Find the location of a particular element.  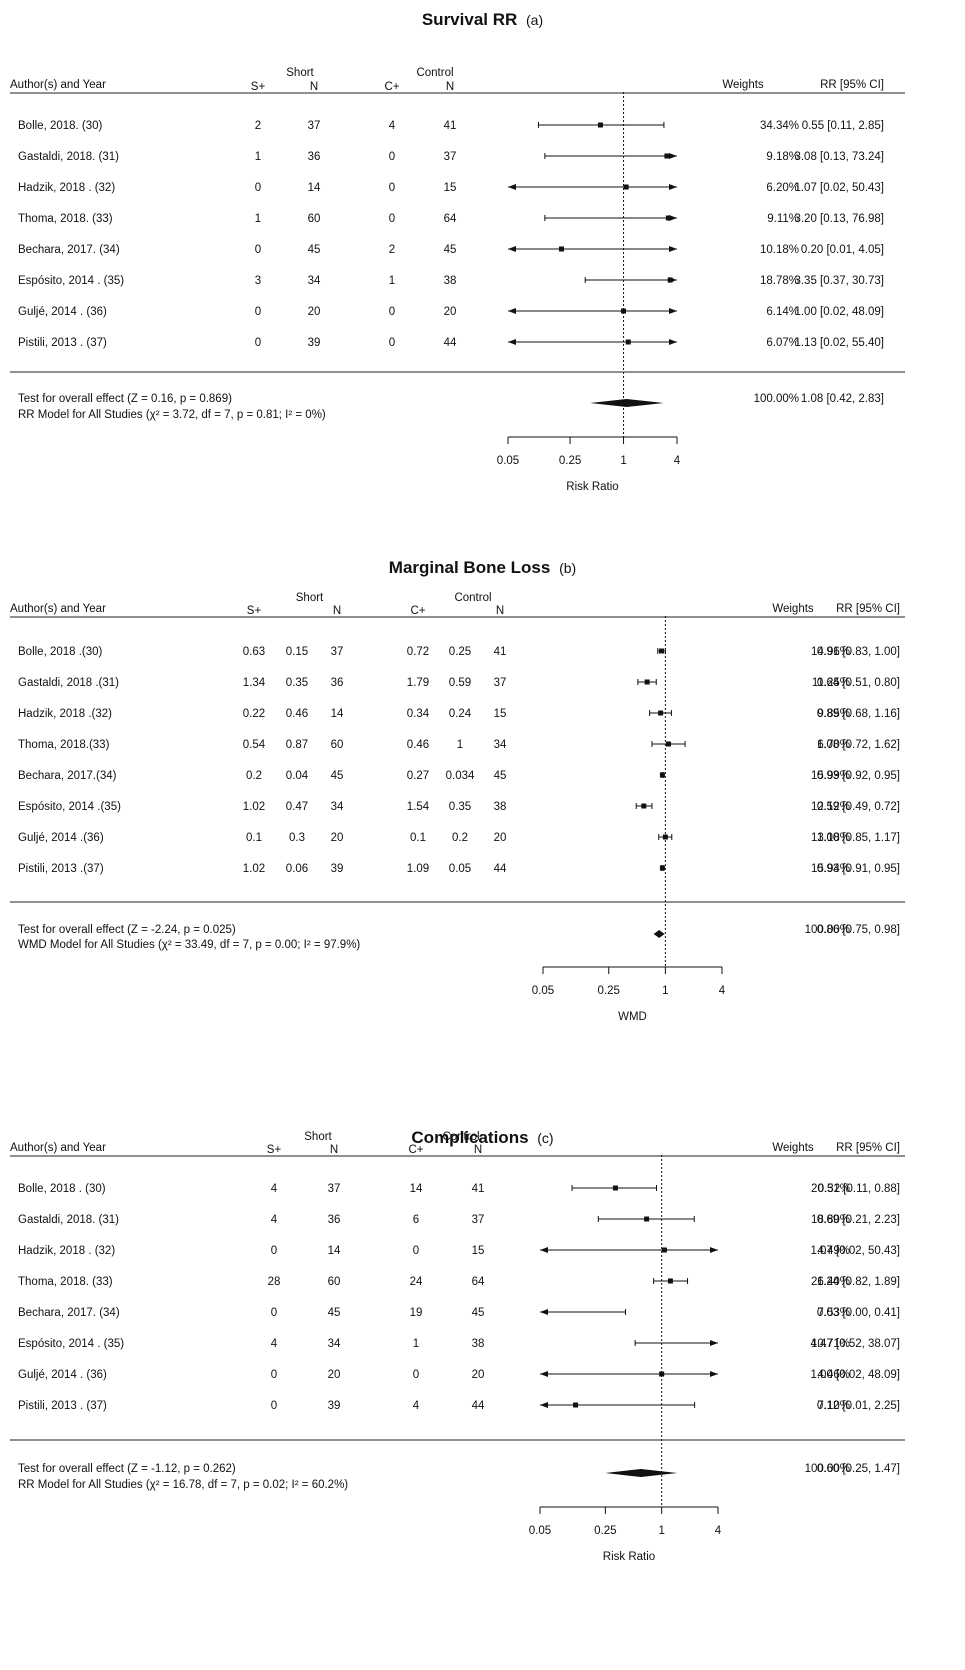

x-tick-label: 0.25 is located at coordinates (605, 1531).